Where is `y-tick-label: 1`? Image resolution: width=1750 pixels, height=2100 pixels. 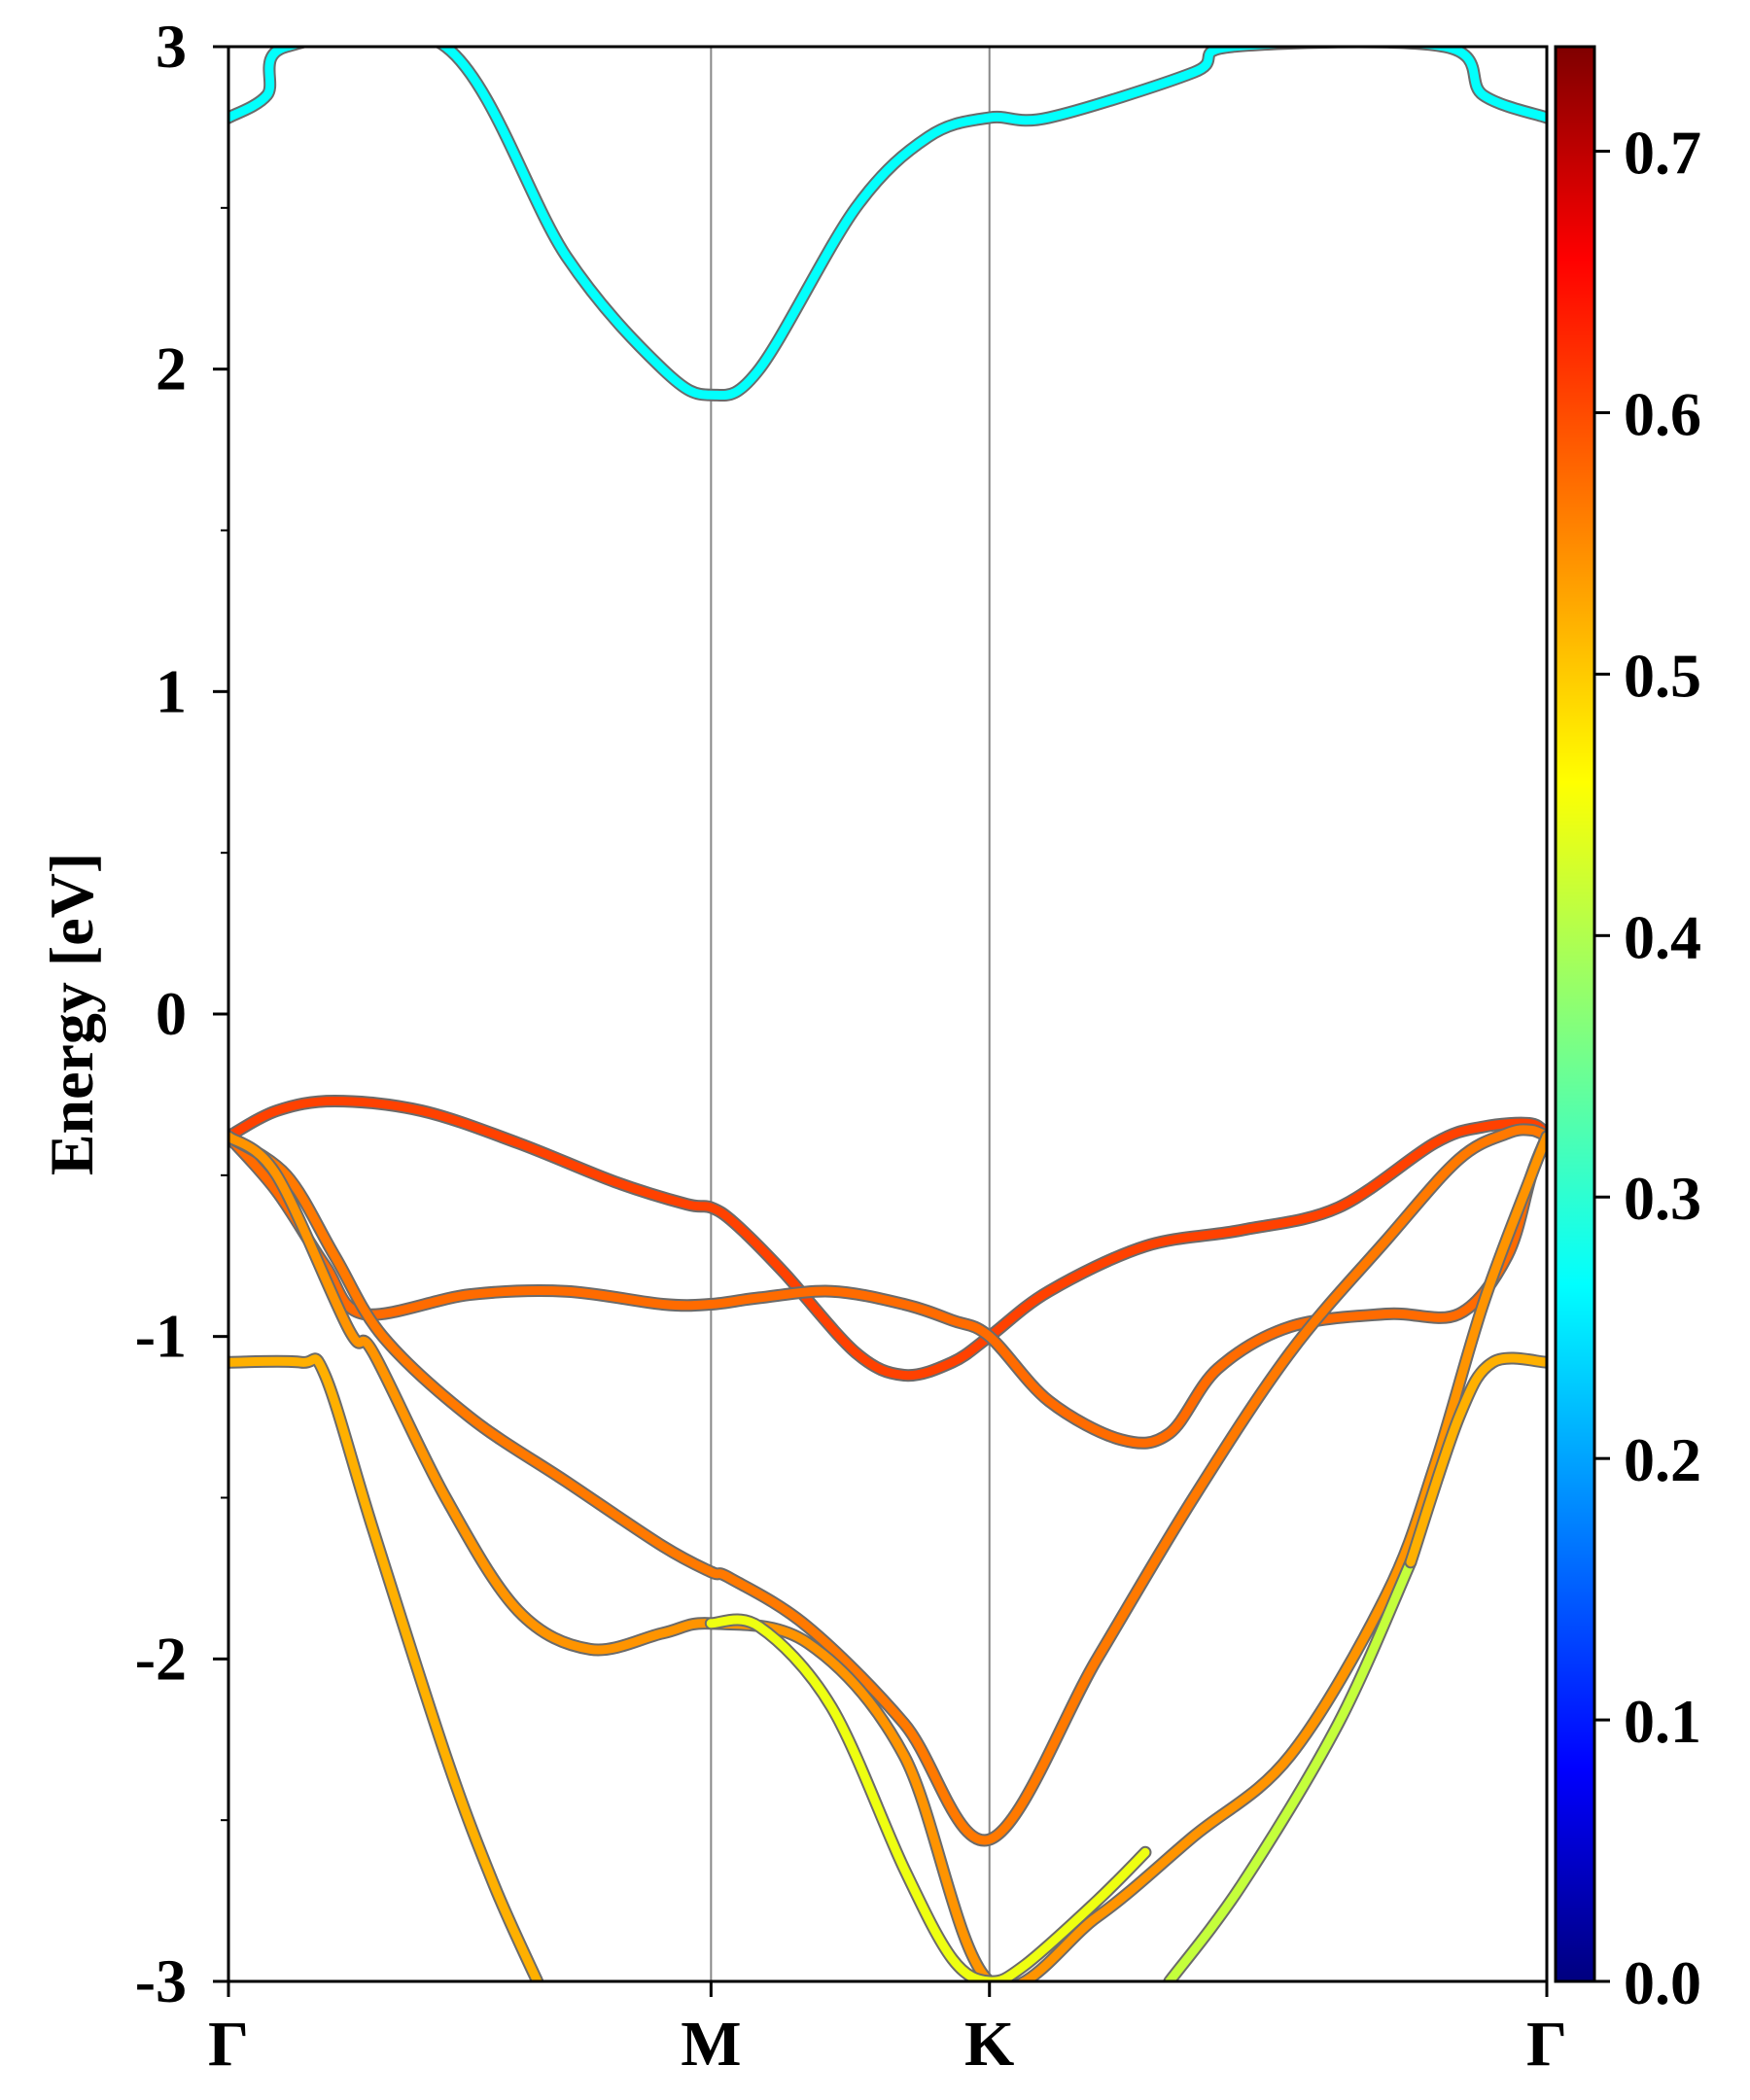
y-tick-label: 1 is located at coordinates (171, 690).